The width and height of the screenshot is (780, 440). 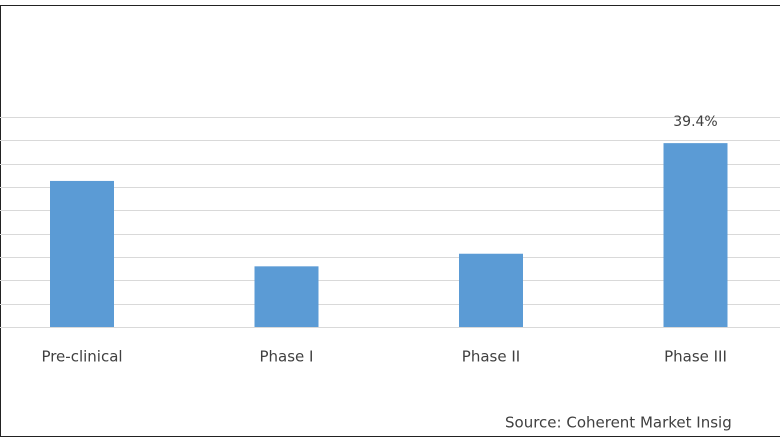 What do you see at coordinates (695, 357) in the screenshot?
I see `x-tick-label: Phase III` at bounding box center [695, 357].